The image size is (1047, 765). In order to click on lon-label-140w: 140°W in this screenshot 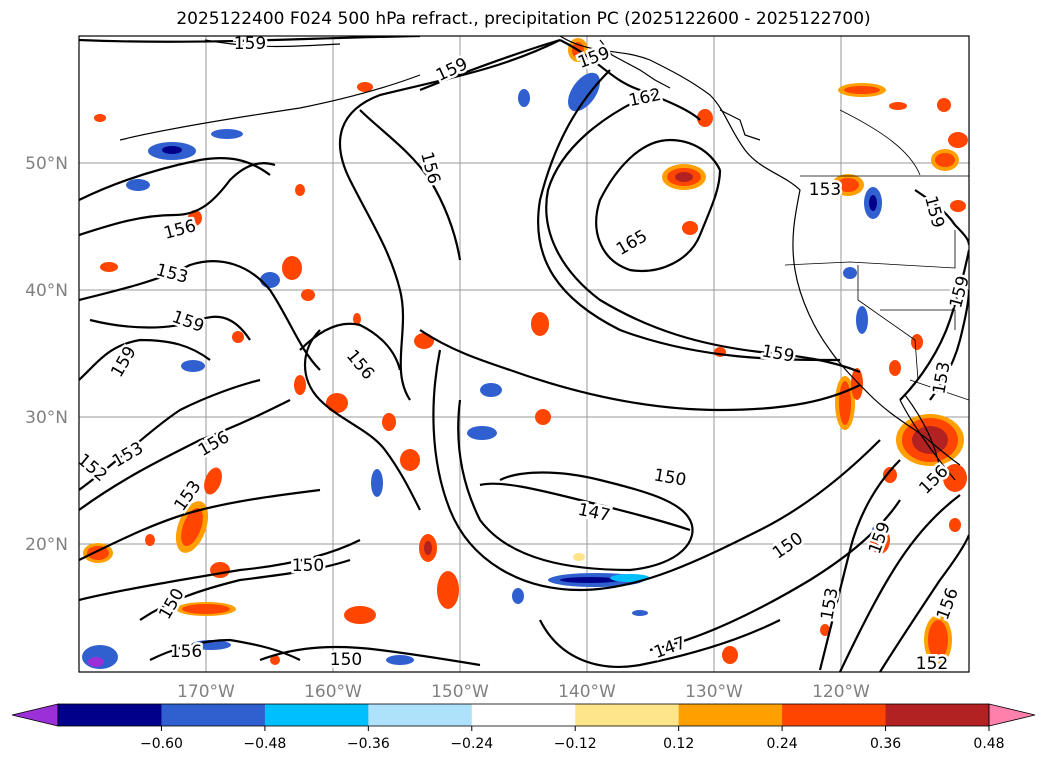, I will do `click(587, 692)`.